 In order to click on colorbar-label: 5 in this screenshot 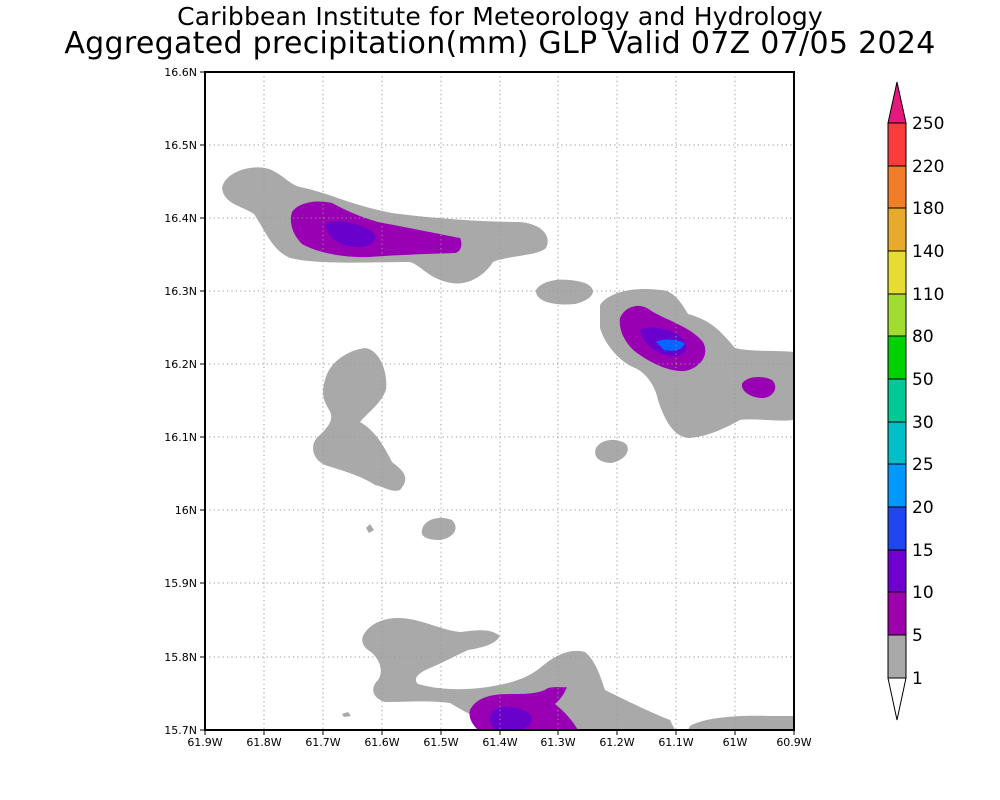, I will do `click(917, 636)`.